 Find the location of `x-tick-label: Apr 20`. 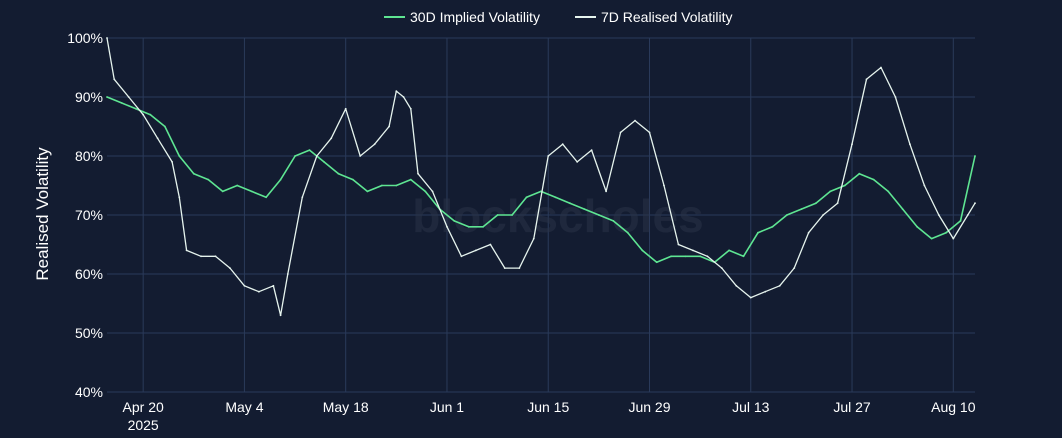

x-tick-label: Apr 20 is located at coordinates (143, 407).